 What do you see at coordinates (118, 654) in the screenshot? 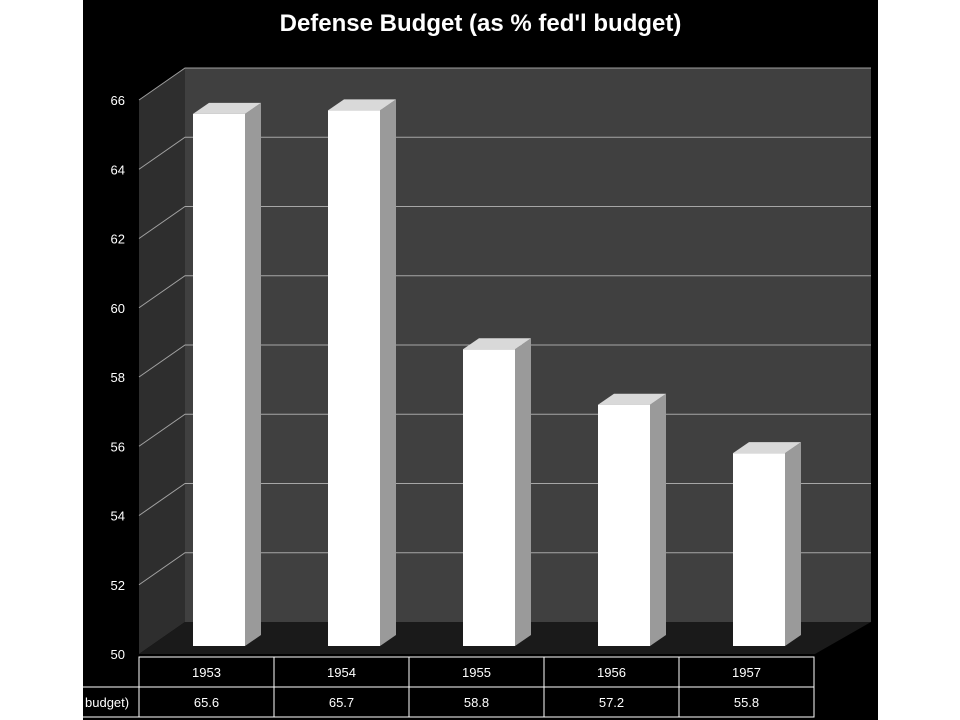
I see `y-tick-label: 50` at bounding box center [118, 654].